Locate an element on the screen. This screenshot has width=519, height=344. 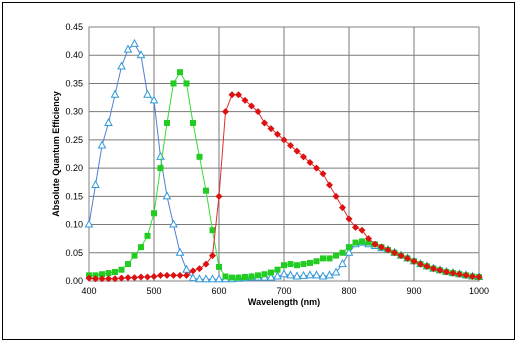
x-tick-label: 700 is located at coordinates (283, 291).